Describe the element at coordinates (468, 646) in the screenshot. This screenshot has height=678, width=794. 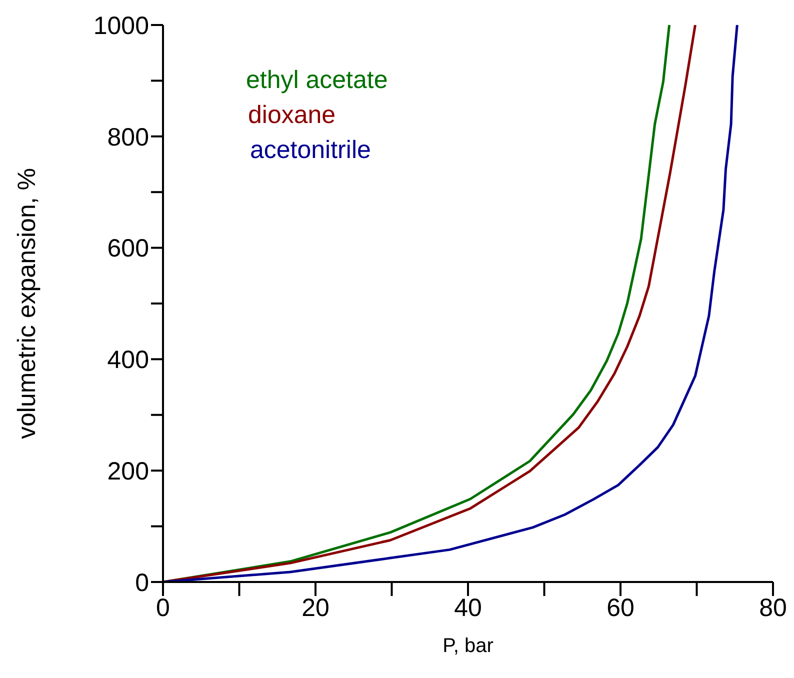
I see `x-axis-title: P, bar` at that location.